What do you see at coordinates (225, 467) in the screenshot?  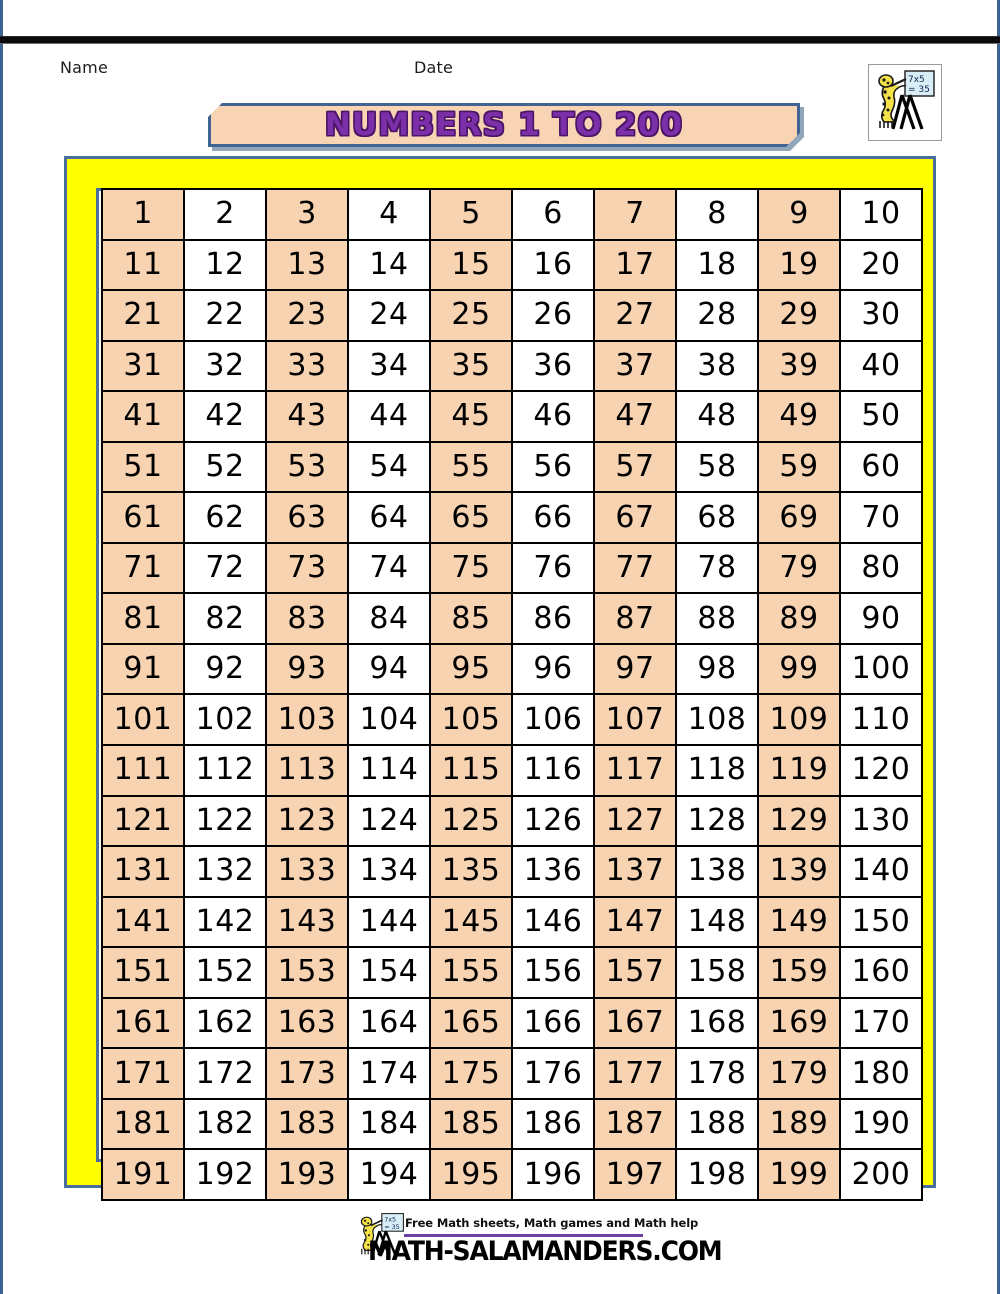 I see `grid-cell: 52` at bounding box center [225, 467].